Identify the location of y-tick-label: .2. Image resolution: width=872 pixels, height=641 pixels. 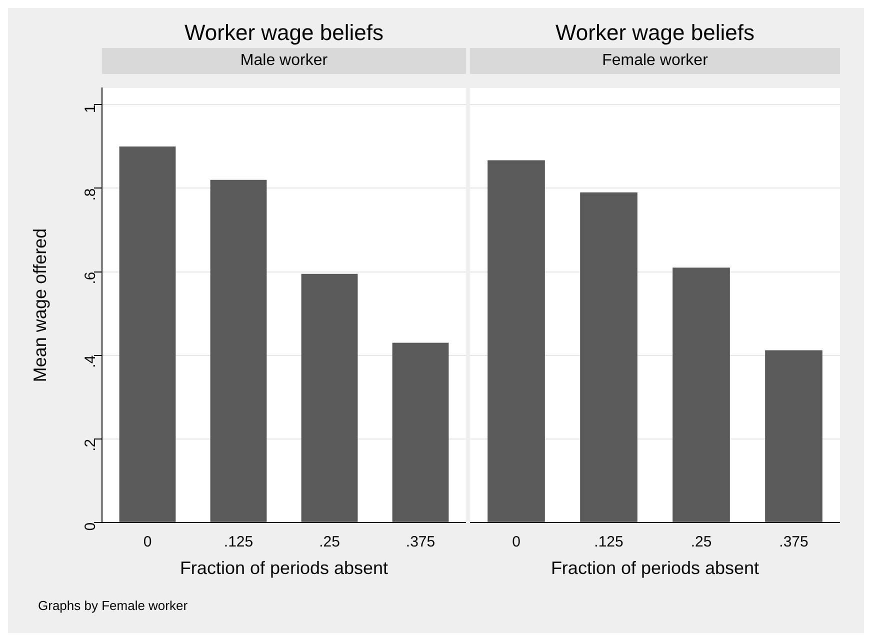
(91, 445).